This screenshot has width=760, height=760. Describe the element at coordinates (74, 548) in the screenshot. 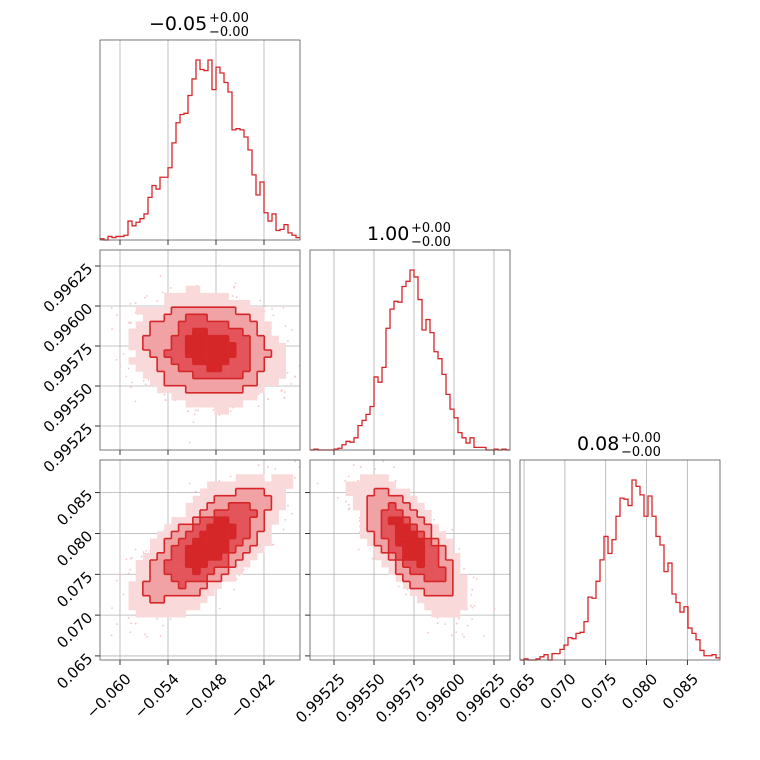

I see `y-tick-label: 0.080` at that location.